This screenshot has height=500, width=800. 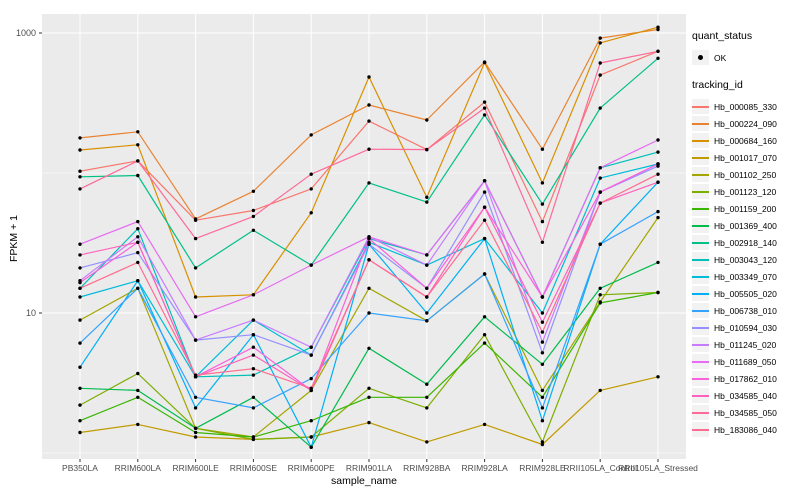 What do you see at coordinates (745, 293) in the screenshot?
I see `legend-entry-label: Hb_005505_020` at bounding box center [745, 293].